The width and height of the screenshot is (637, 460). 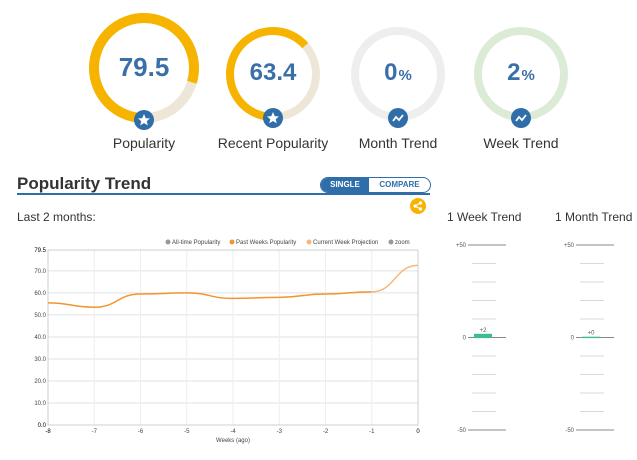 I want to click on y-tick-label: 20.0, so click(x=40, y=382).